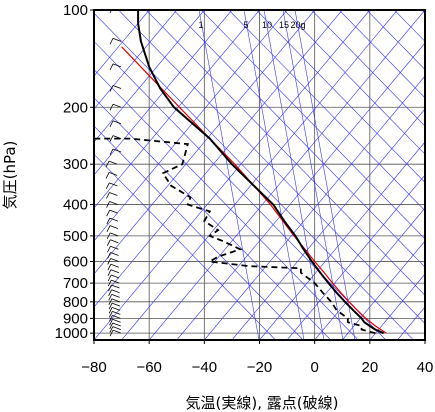 The height and width of the screenshot is (412, 435). What do you see at coordinates (204, 367) in the screenshot?
I see `x-tick-label: −40` at bounding box center [204, 367].